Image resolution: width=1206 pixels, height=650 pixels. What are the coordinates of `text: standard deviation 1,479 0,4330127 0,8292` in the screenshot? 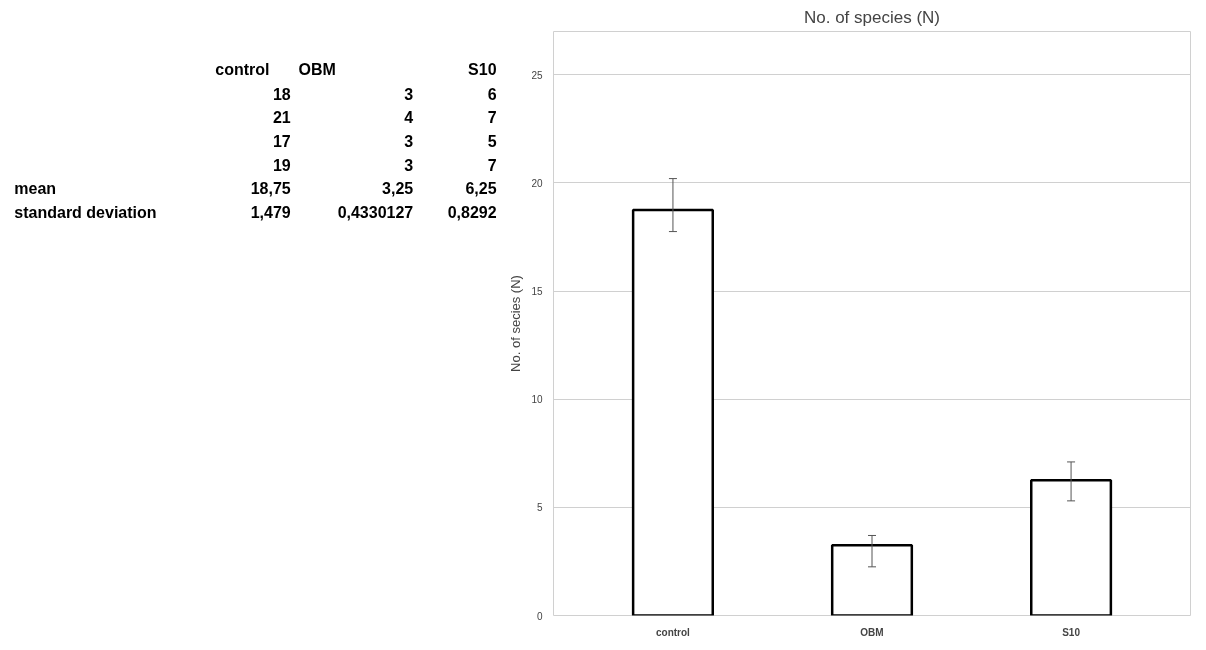 It's located at (255, 212).